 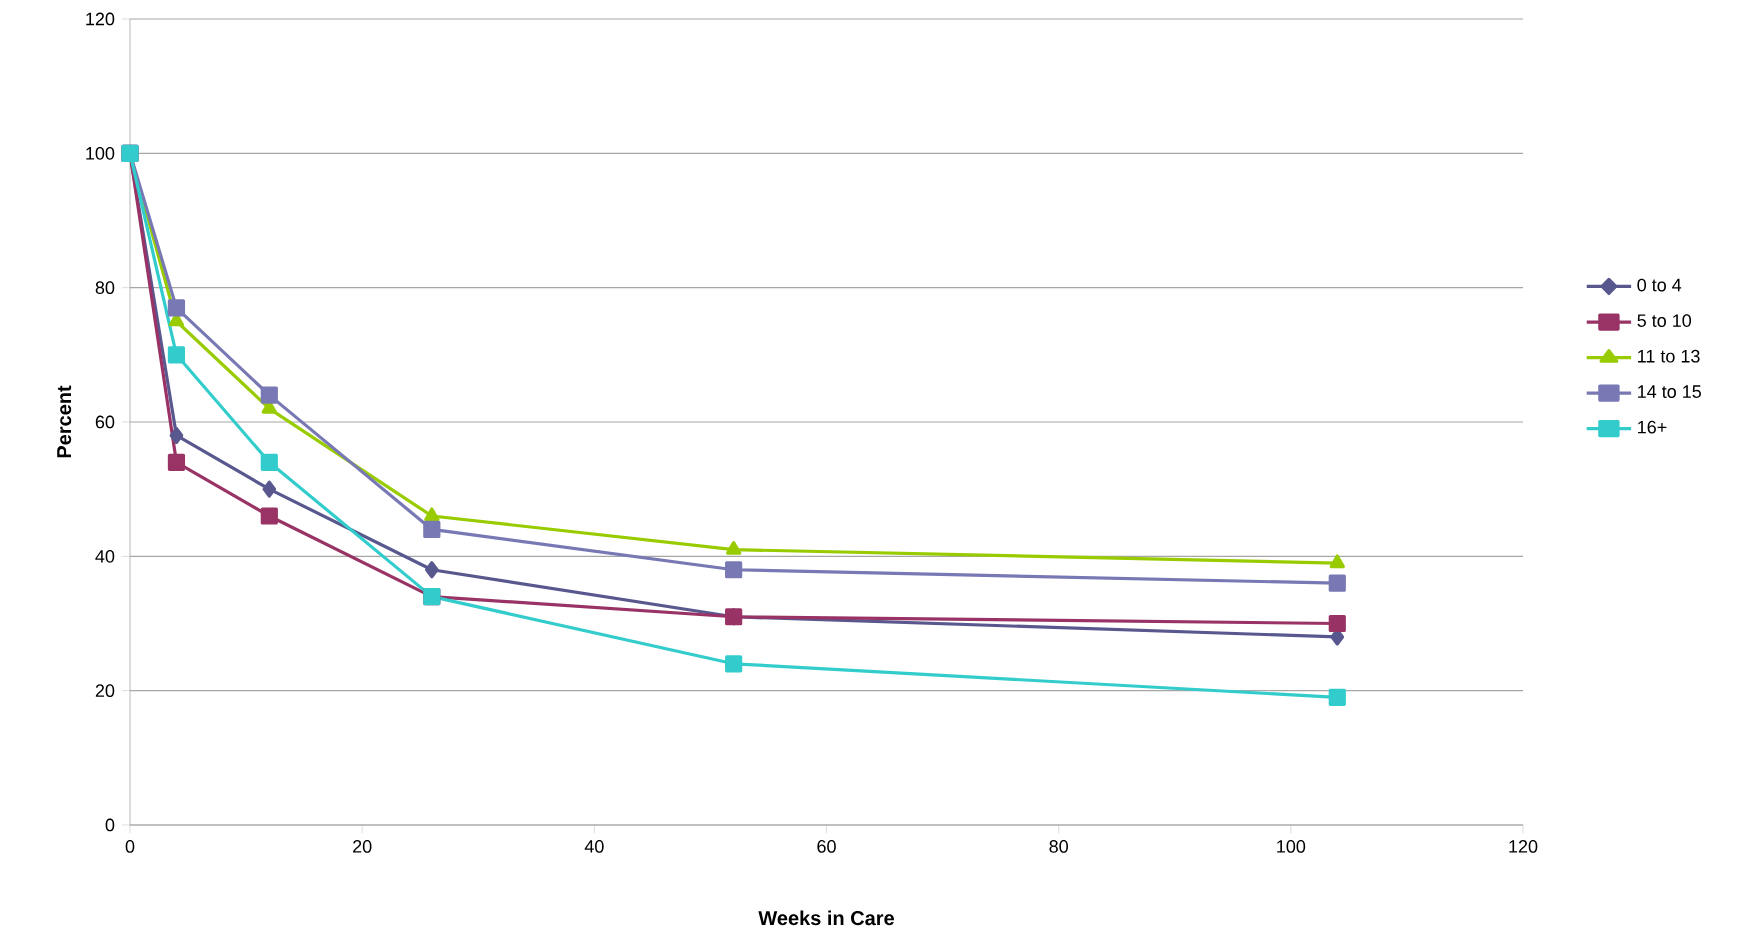 What do you see at coordinates (826, 846) in the screenshot?
I see `x-tick-label: 60` at bounding box center [826, 846].